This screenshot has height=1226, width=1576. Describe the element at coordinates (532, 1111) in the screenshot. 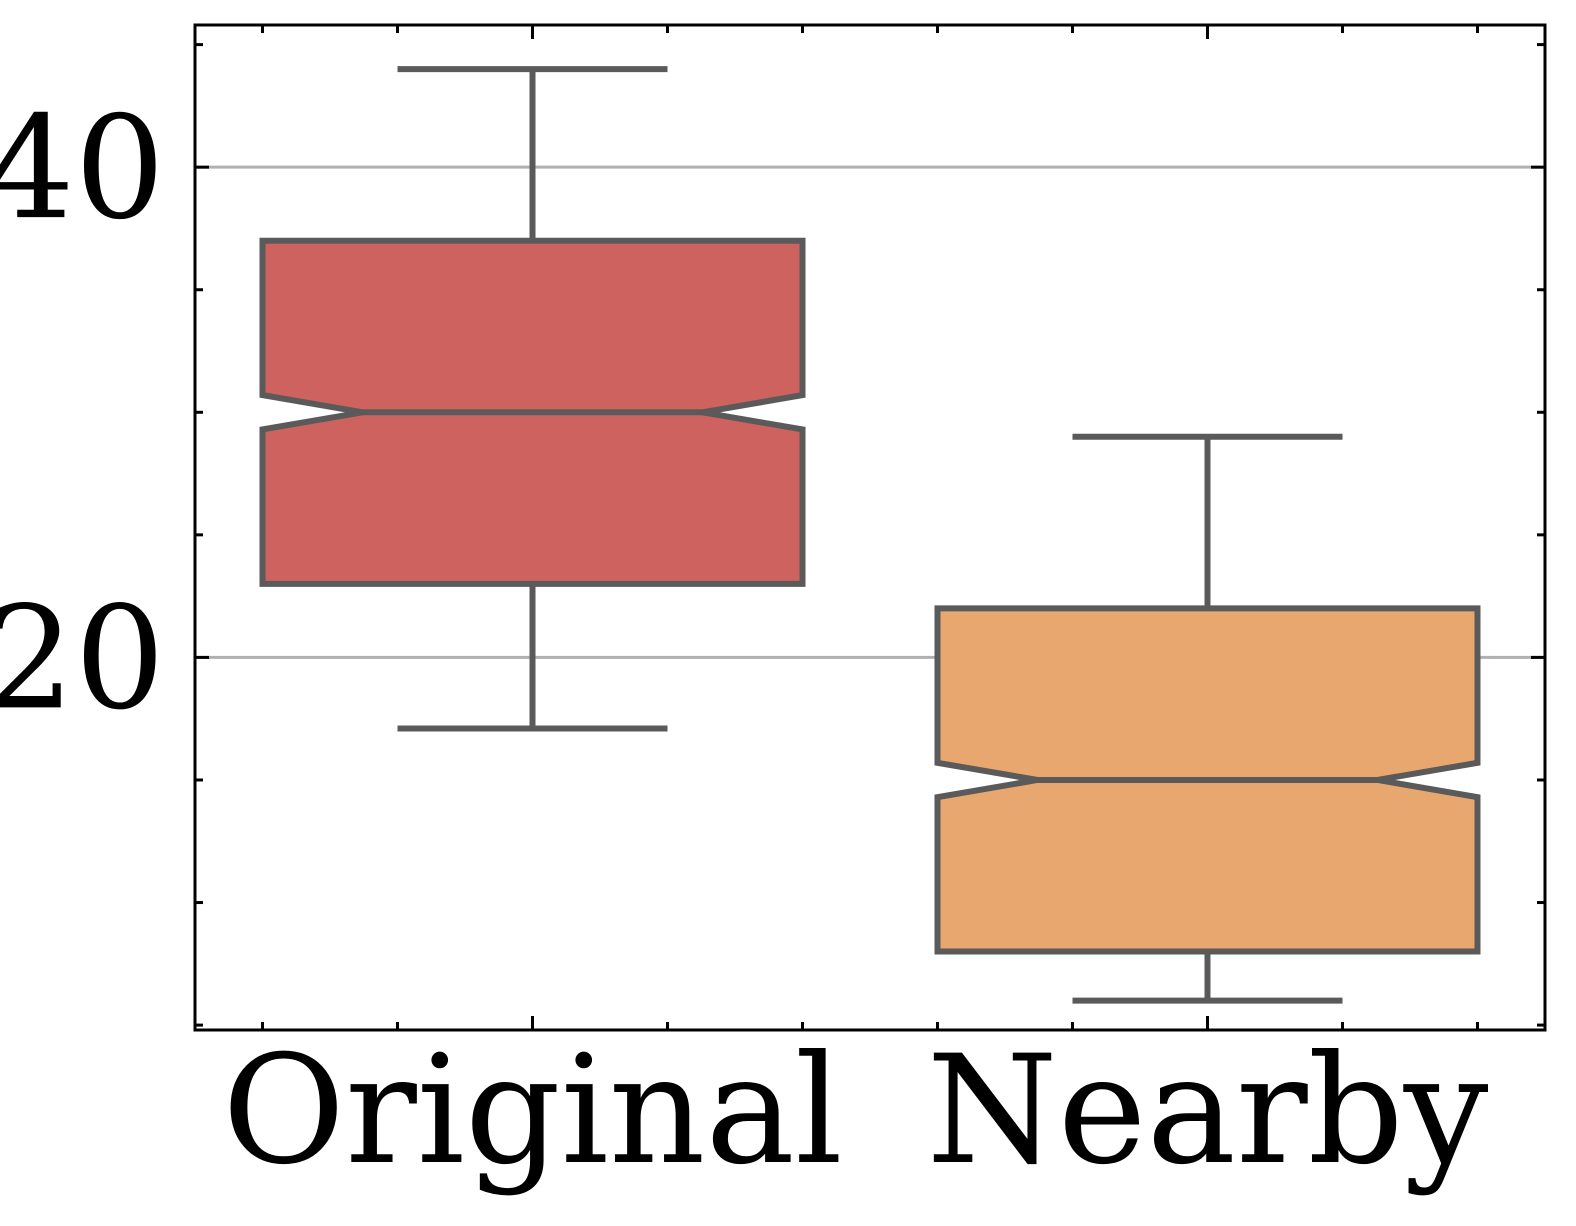

I see `x-tick-label-original: Original` at that location.